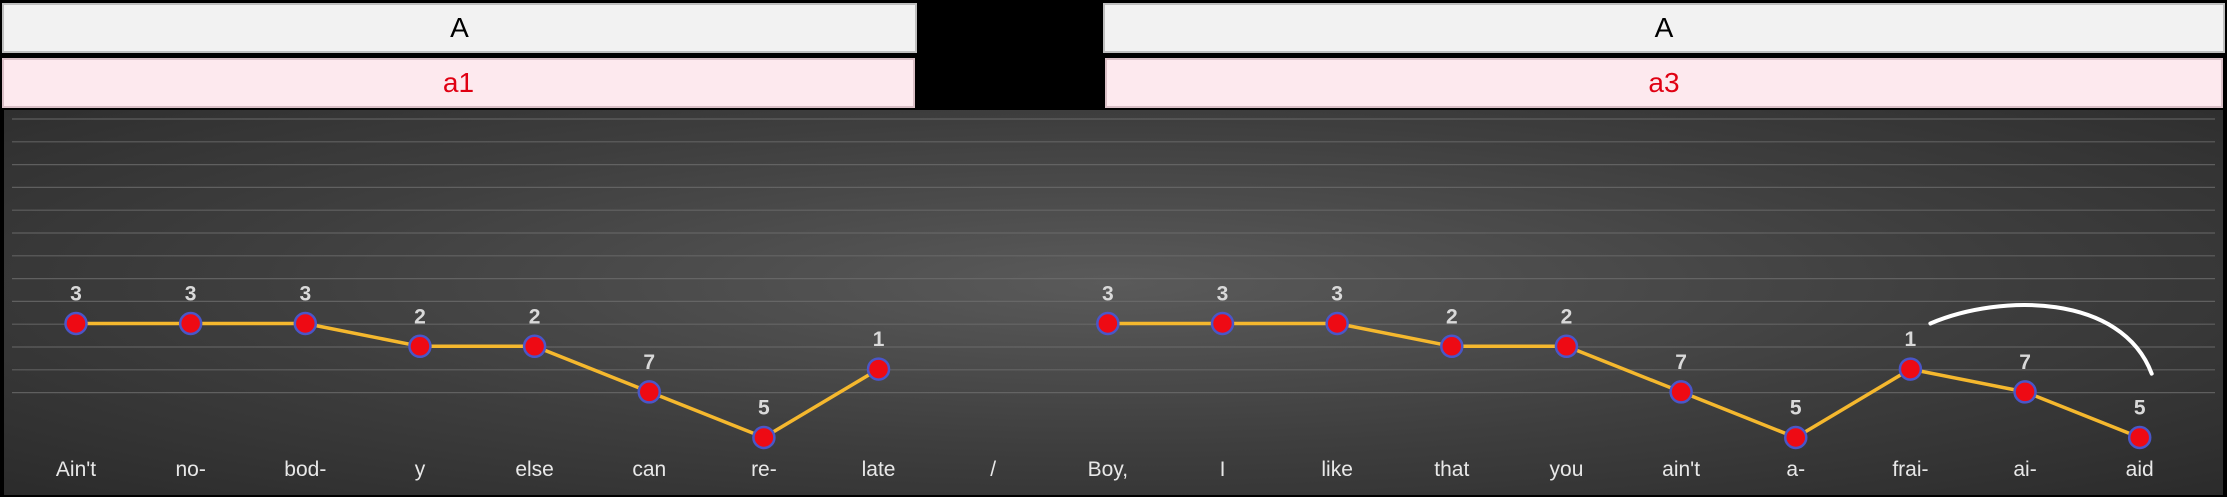 The width and height of the screenshot is (2227, 497). Describe the element at coordinates (305, 469) in the screenshot. I see `category-label: bod-` at that location.